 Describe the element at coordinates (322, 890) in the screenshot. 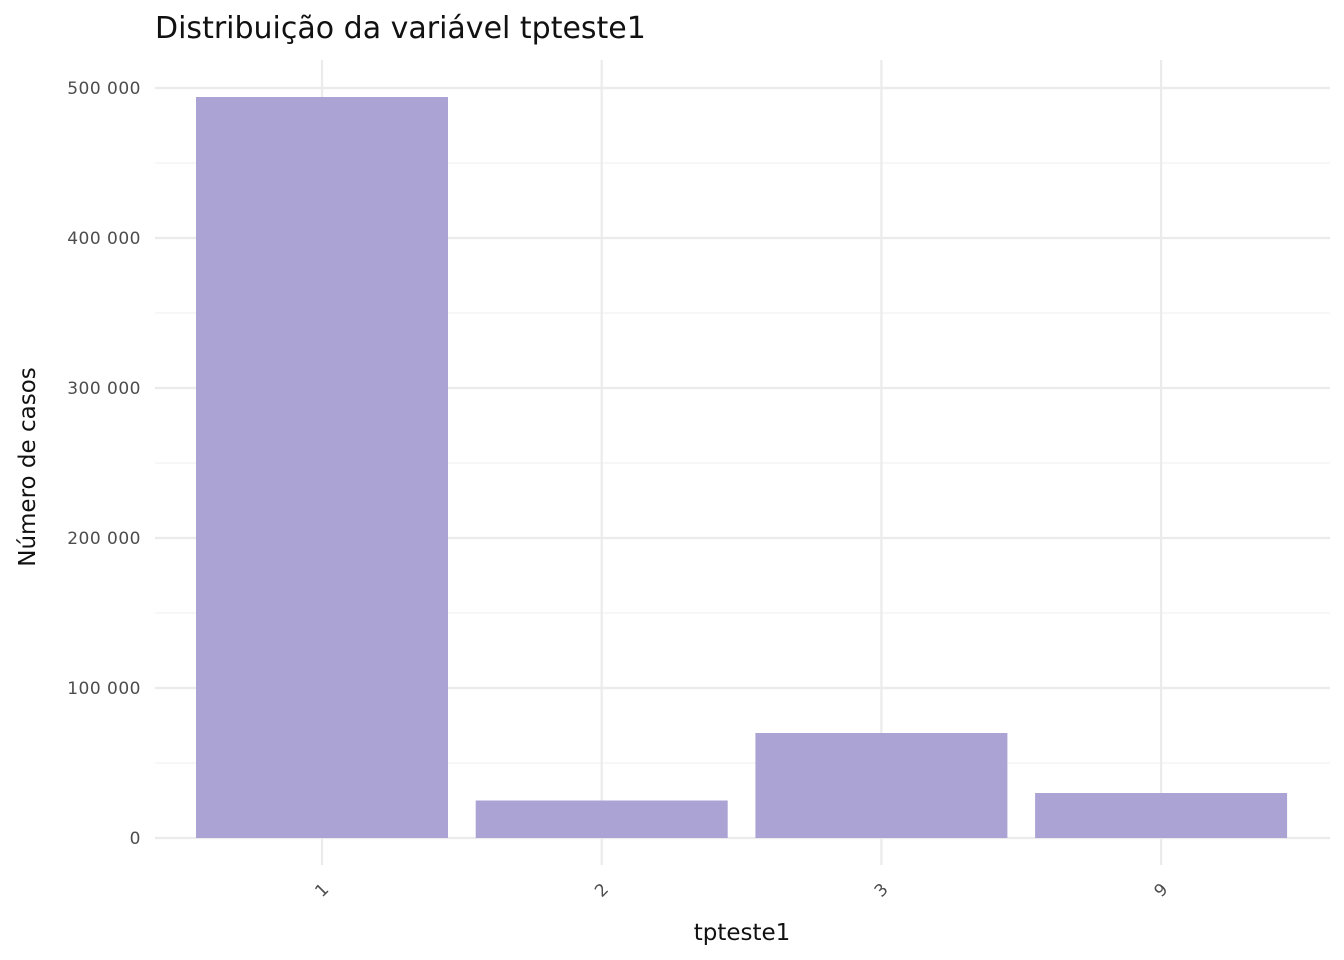

I see `x-tick-label: 1` at that location.